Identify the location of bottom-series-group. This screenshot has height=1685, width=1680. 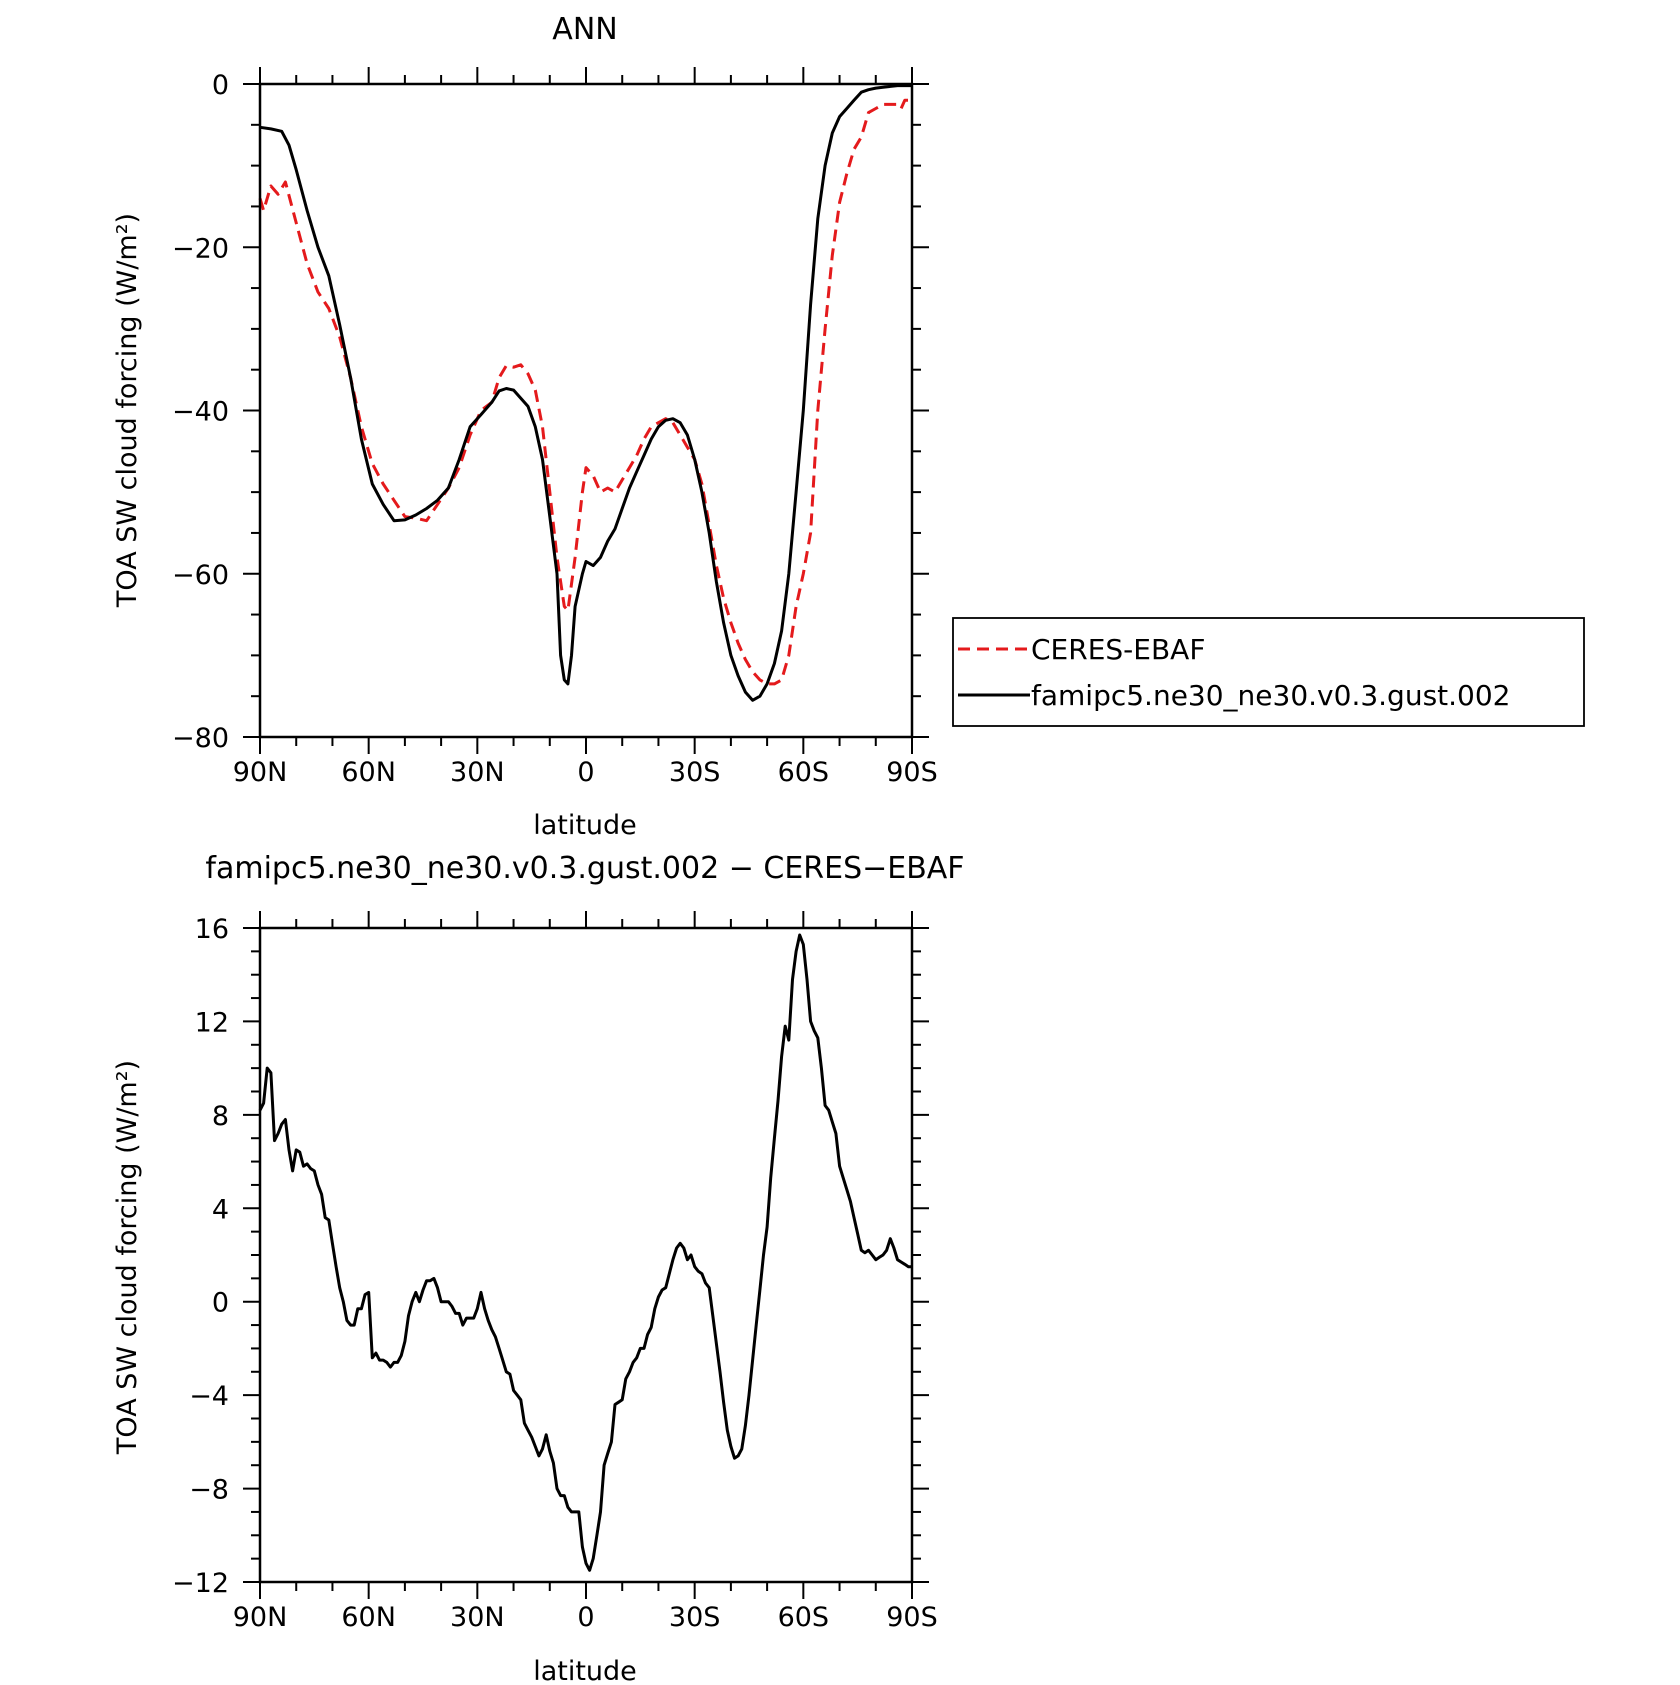
(585, 1252).